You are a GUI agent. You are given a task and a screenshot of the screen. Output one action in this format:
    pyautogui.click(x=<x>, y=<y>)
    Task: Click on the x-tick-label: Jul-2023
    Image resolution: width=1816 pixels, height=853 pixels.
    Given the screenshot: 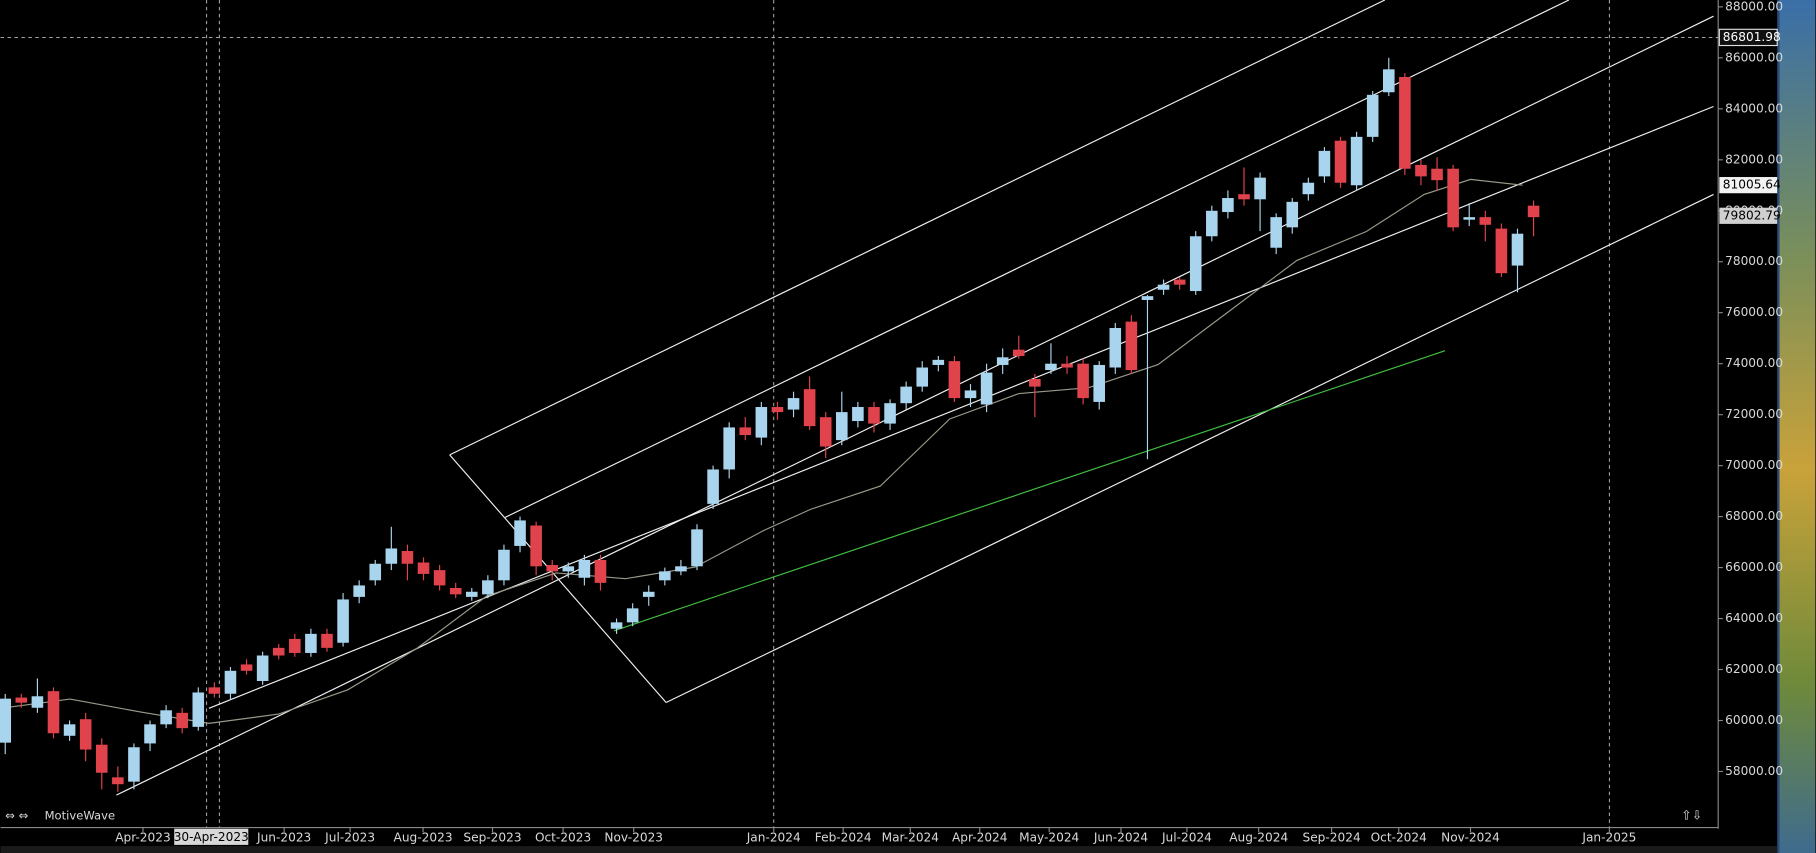 What is the action you would take?
    pyautogui.click(x=349, y=837)
    